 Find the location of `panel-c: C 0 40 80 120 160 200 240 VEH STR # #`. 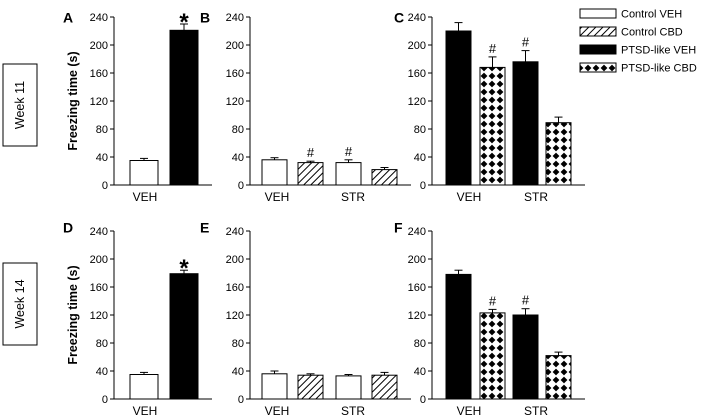

panel-c: C 0 40 80 120 160 200 240 VEH STR # # is located at coordinates (489, 106).